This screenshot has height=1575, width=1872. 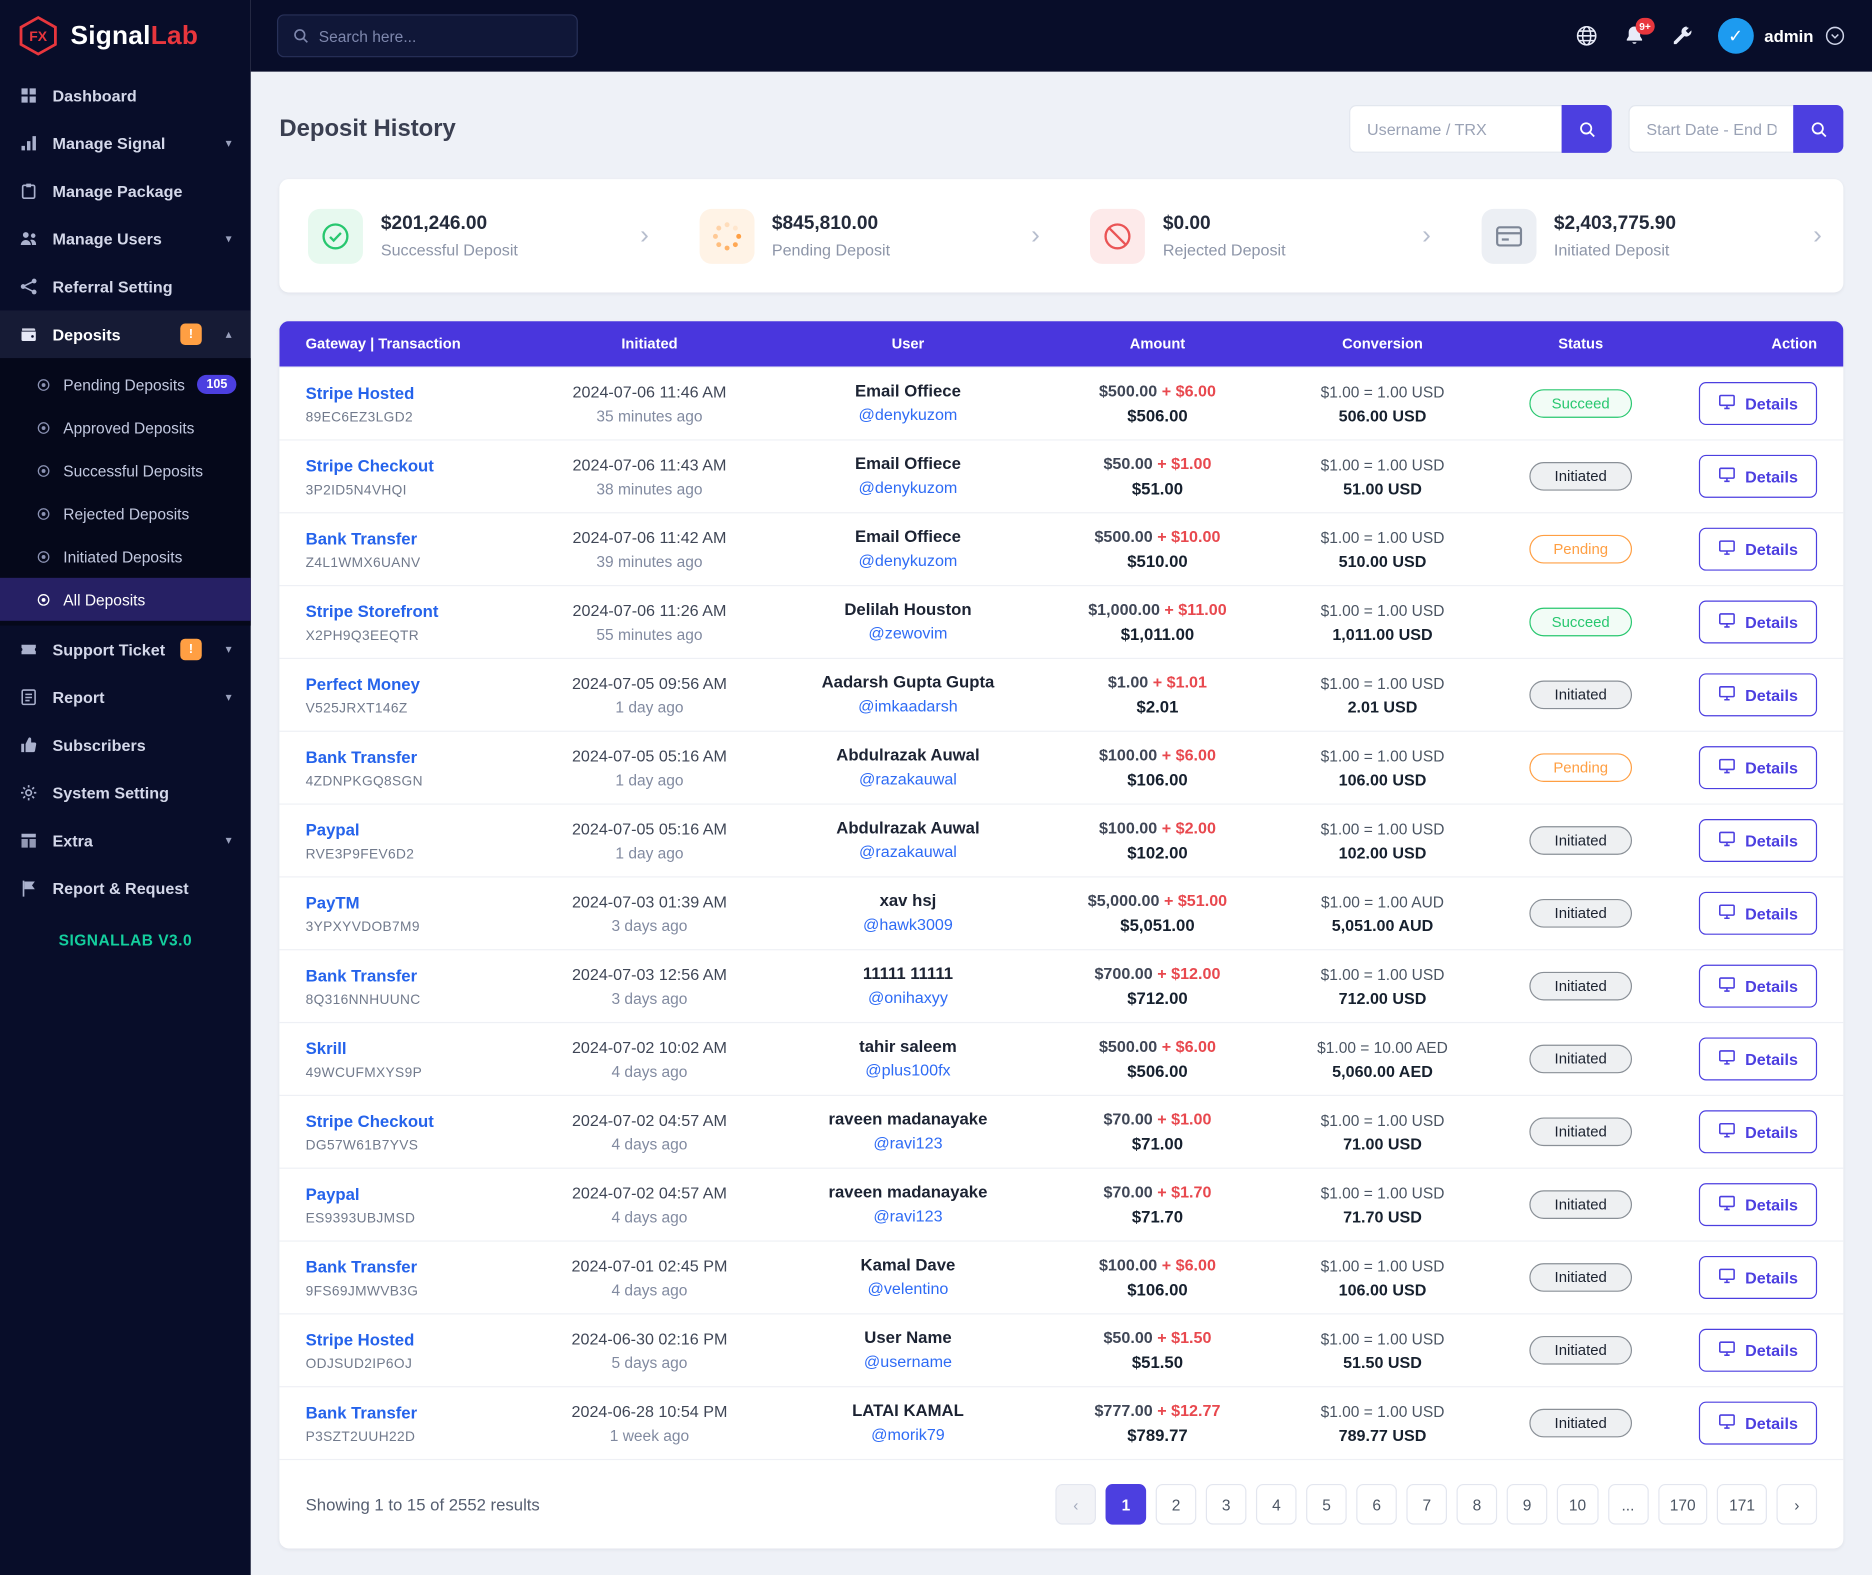 I want to click on user-handle-link: @zewovim, so click(x=908, y=633).